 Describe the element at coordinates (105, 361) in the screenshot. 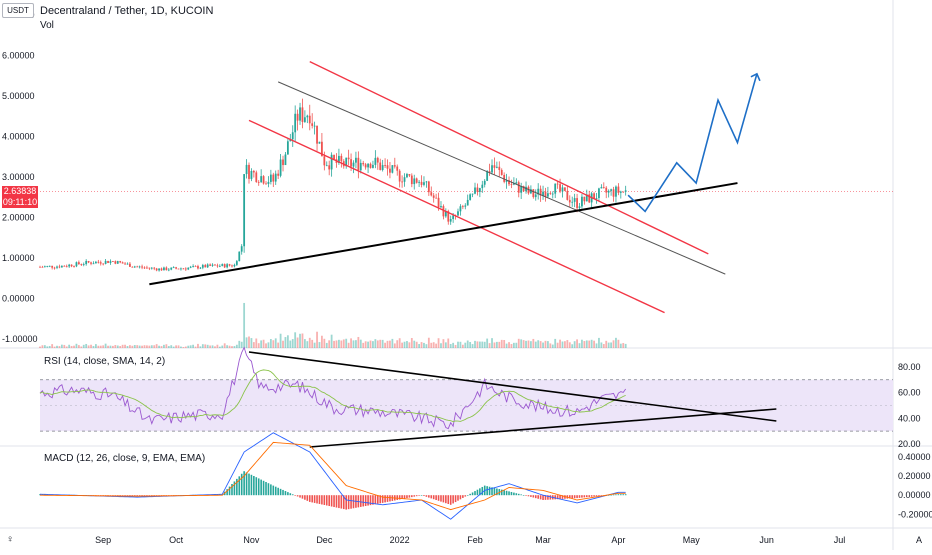

I see `rsi-title: RSI (14, close, SMA, 14, 2)` at that location.